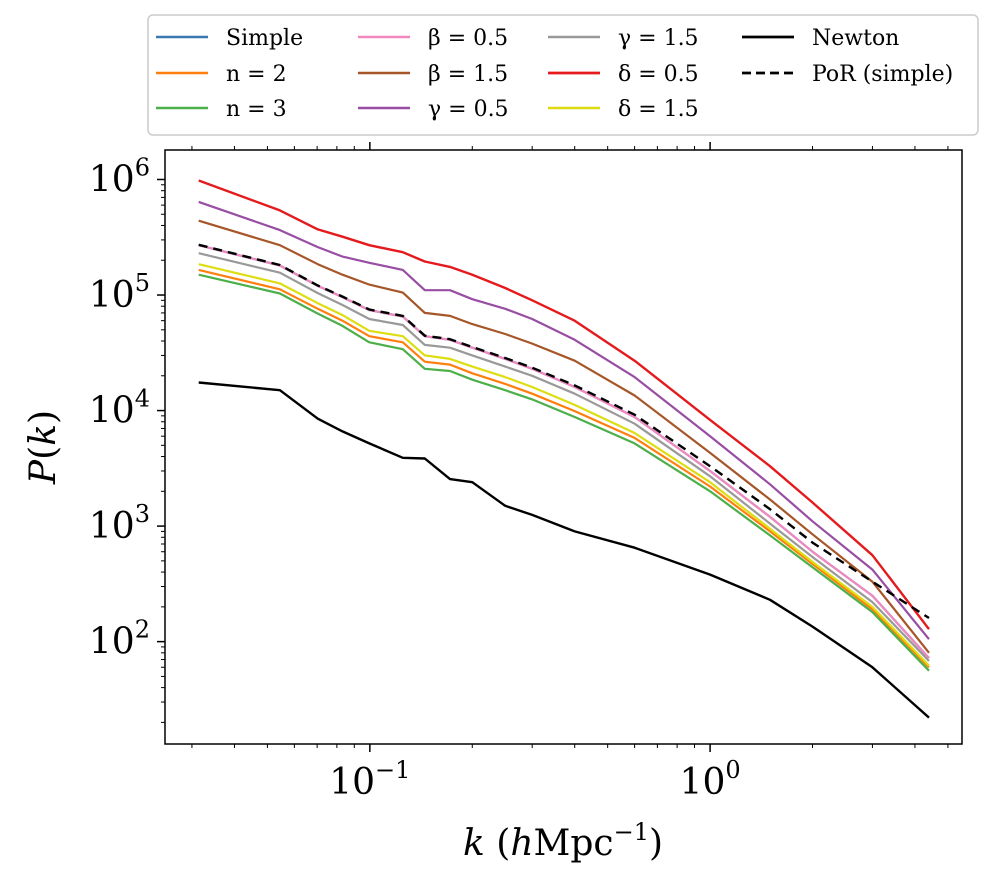  I want to click on y-tick-label-3: 10⁵, so click(119, 292).